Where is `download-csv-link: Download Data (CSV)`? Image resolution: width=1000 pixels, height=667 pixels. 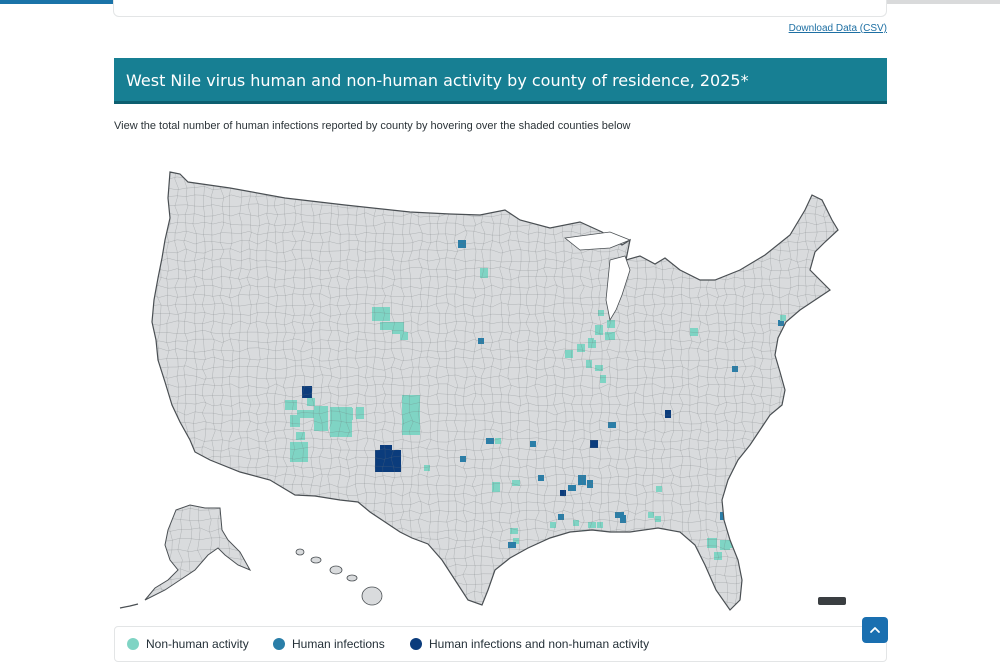 download-csv-link: Download Data (CSV) is located at coordinates (837, 28).